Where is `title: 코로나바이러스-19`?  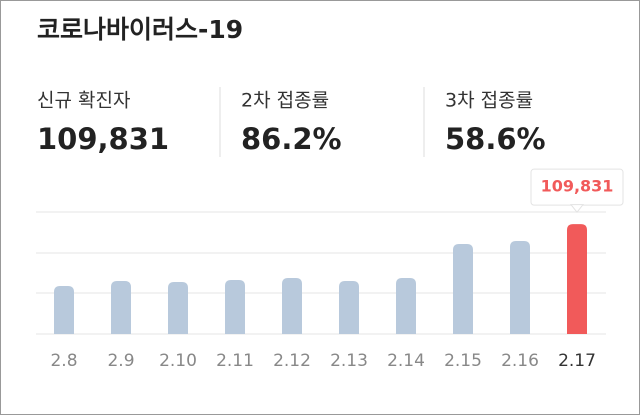 title: 코로나바이러스-19 is located at coordinates (140, 29).